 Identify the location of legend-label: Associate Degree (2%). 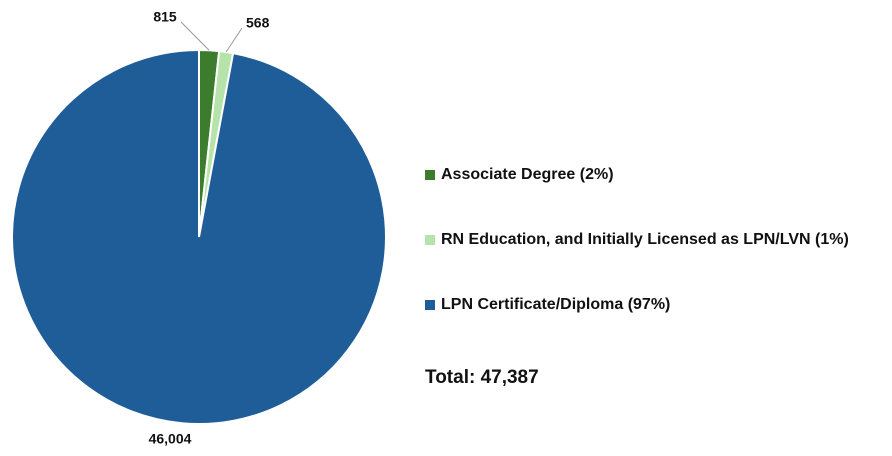
(527, 174).